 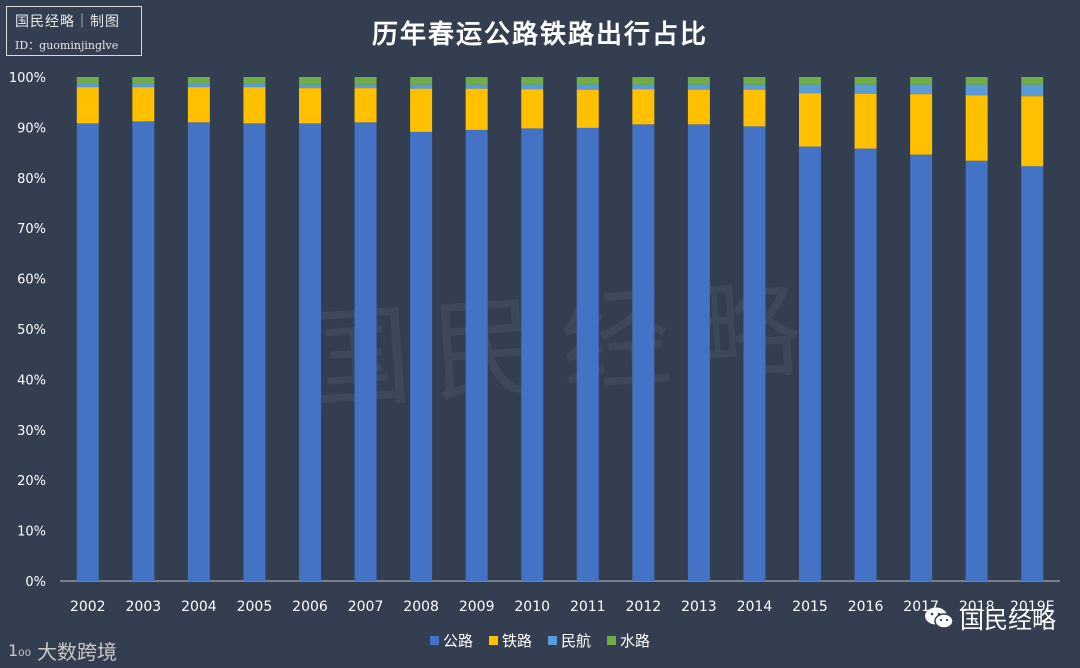 What do you see at coordinates (144, 607) in the screenshot?
I see `x-tick-label: 2003` at bounding box center [144, 607].